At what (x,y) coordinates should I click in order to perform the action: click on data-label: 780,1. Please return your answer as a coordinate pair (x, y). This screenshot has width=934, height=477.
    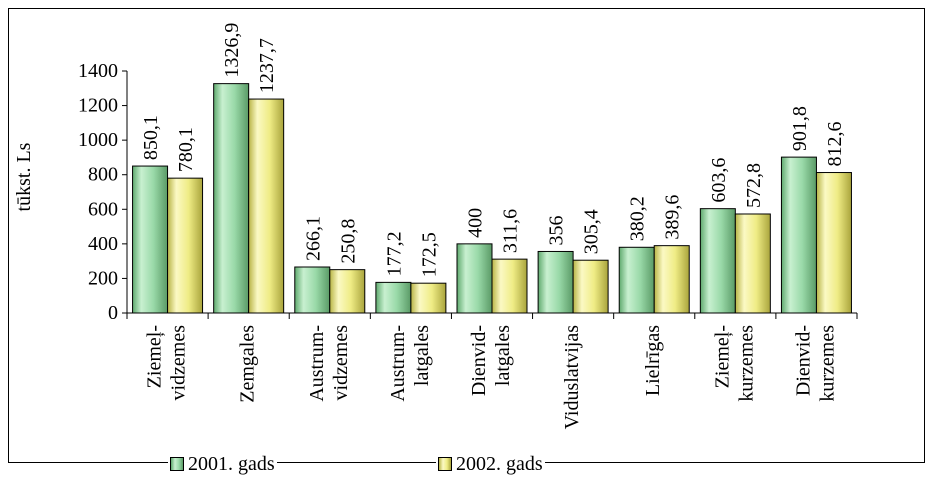
    Looking at the image, I should click on (186, 149).